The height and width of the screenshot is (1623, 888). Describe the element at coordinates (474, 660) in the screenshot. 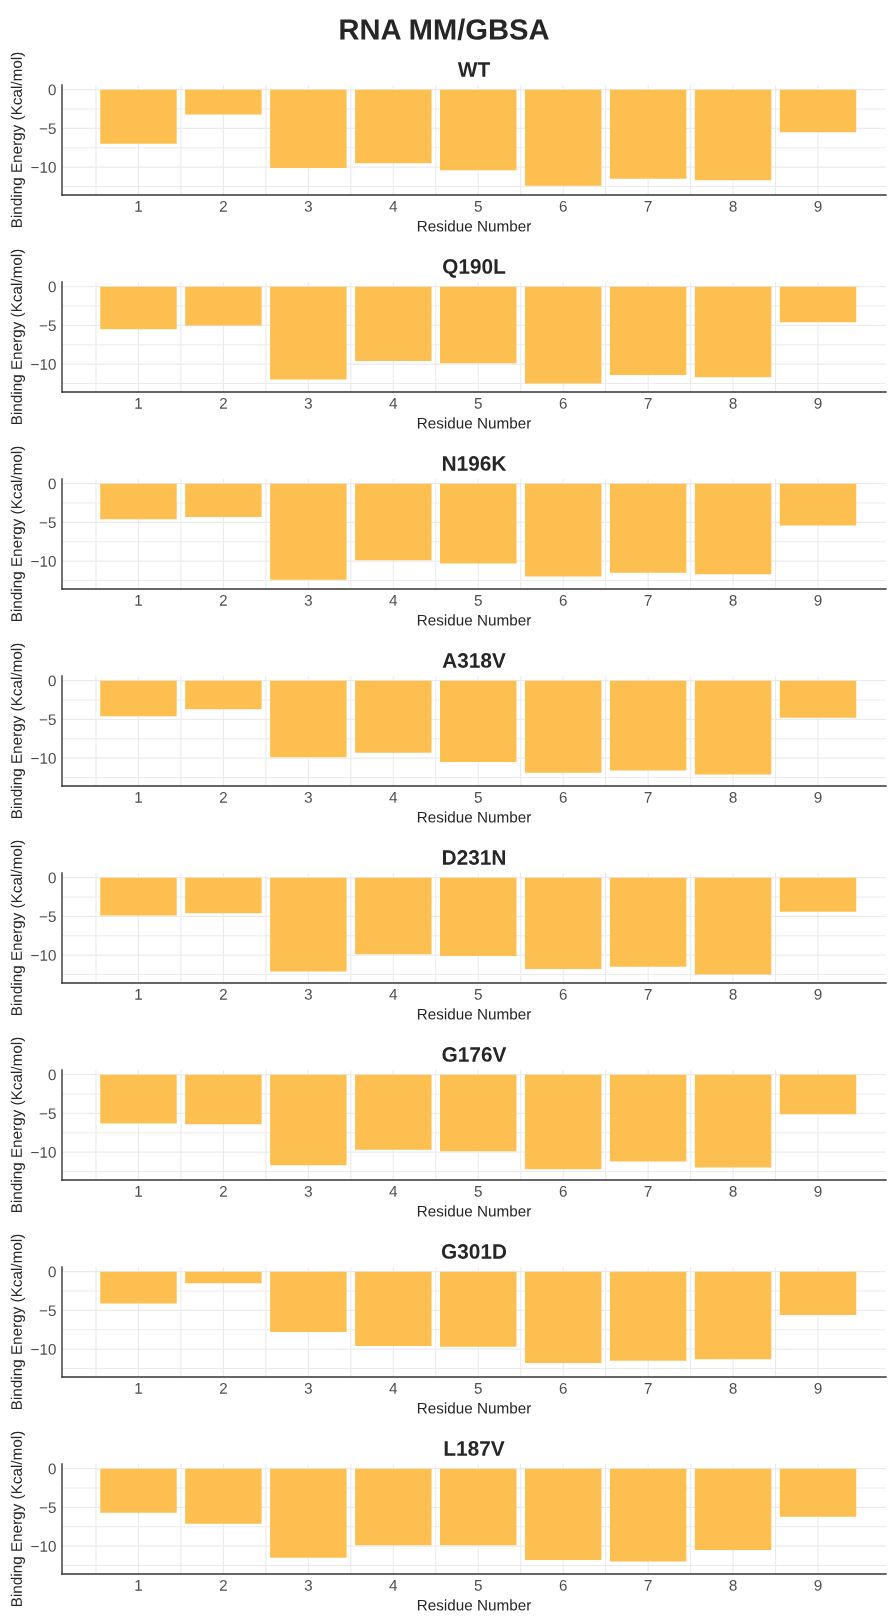

I see `chart-title: A318V` at that location.